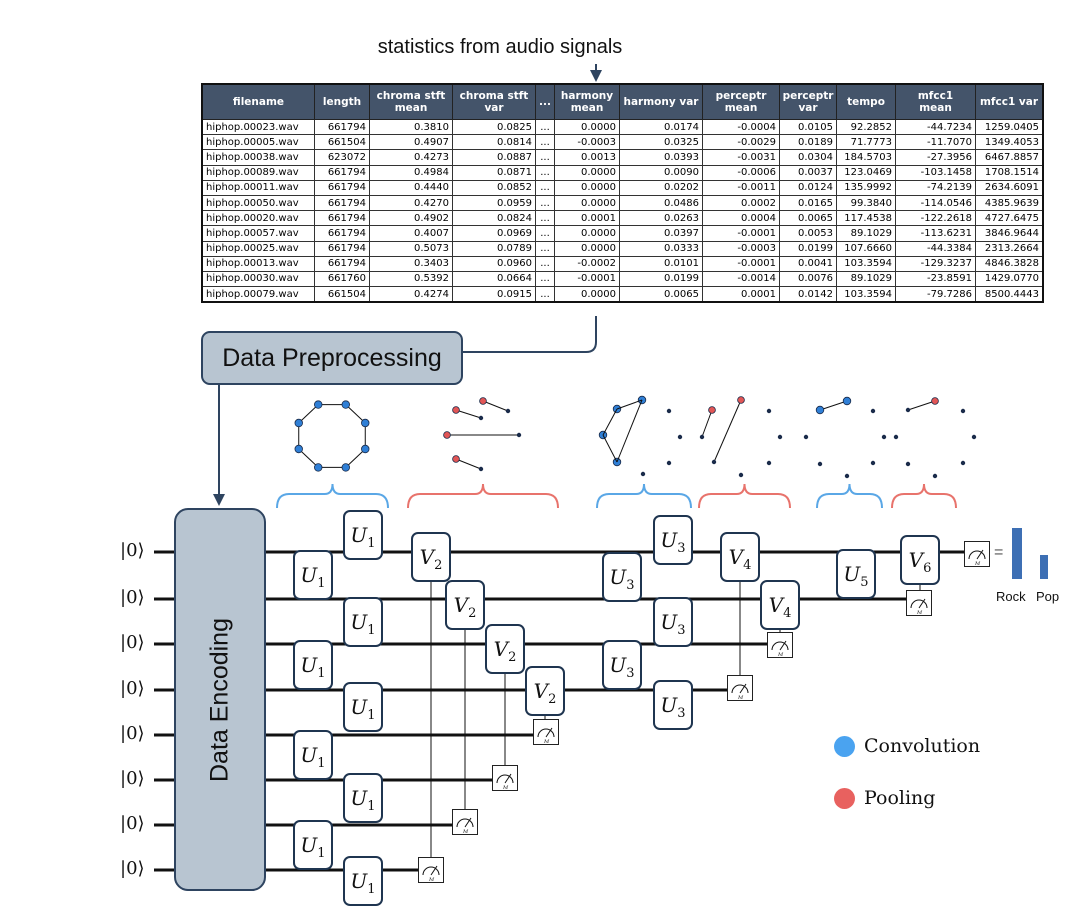 The width and height of the screenshot is (1081, 924). I want to click on table-cell: 8500.4443, so click(1009, 294).